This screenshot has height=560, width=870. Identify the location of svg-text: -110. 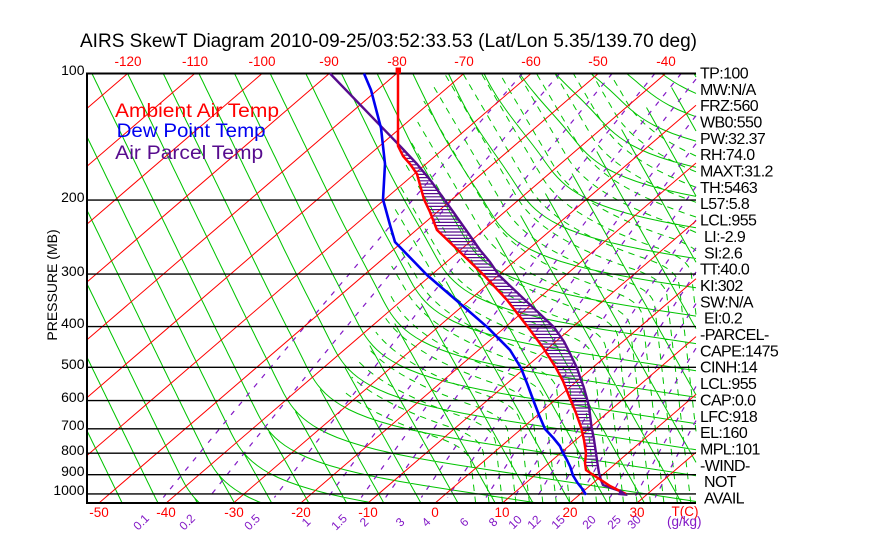
(195, 61).